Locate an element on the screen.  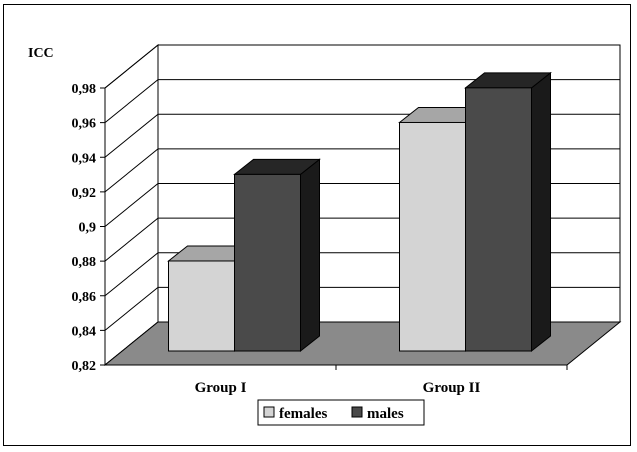
y-tick-label: 0,9 is located at coordinates (88, 228).